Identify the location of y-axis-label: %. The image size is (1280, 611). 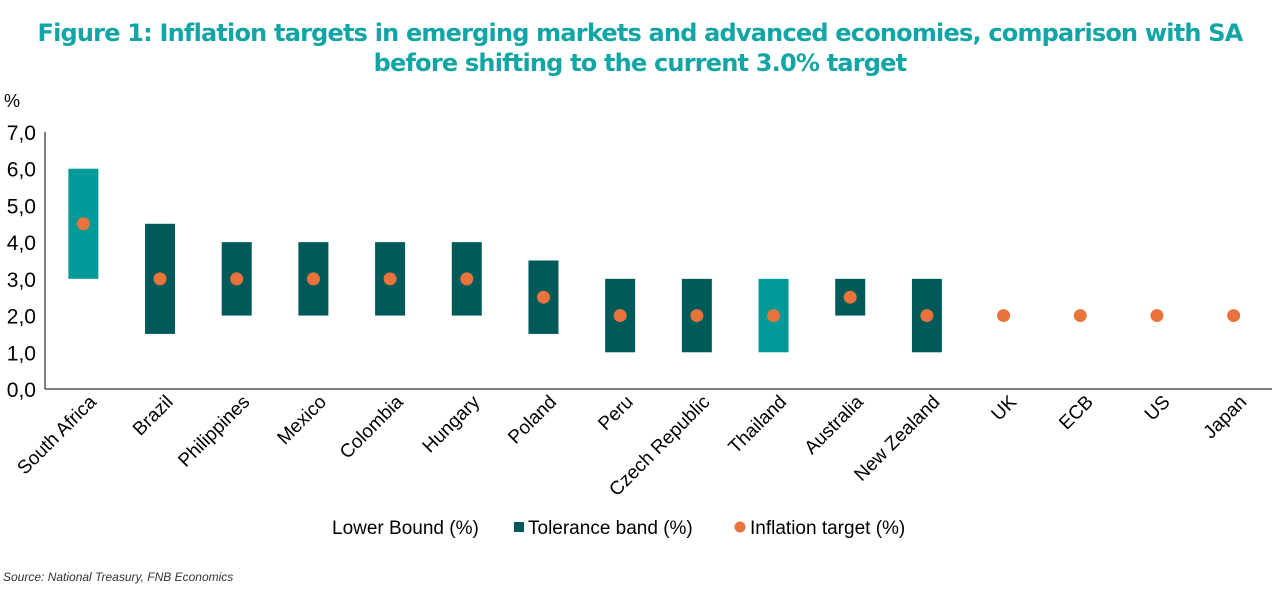
(12, 101).